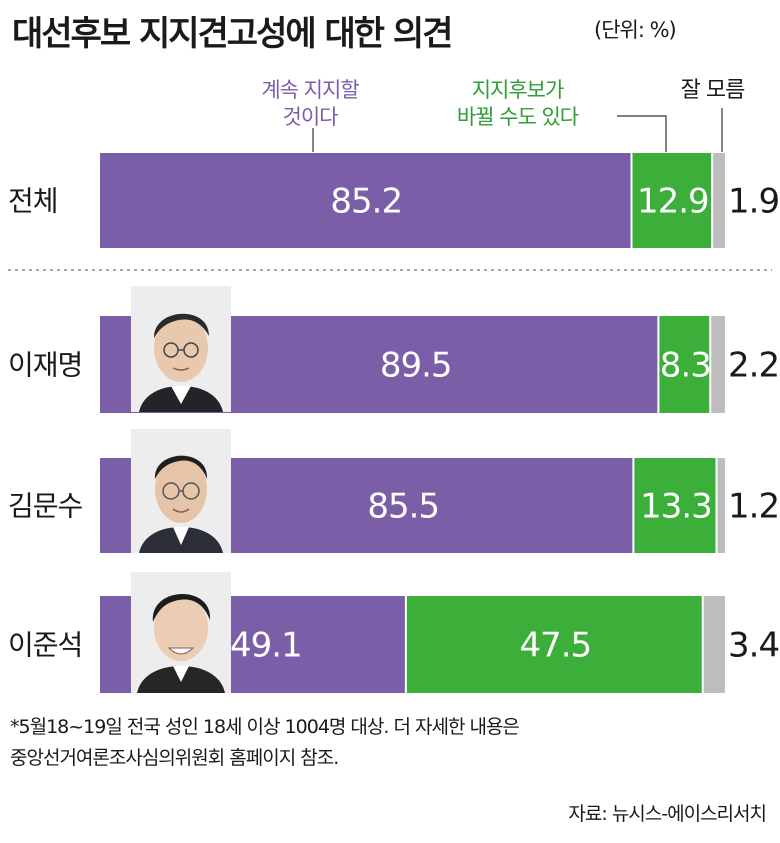  I want to click on bar-change-total, so click(672, 200).